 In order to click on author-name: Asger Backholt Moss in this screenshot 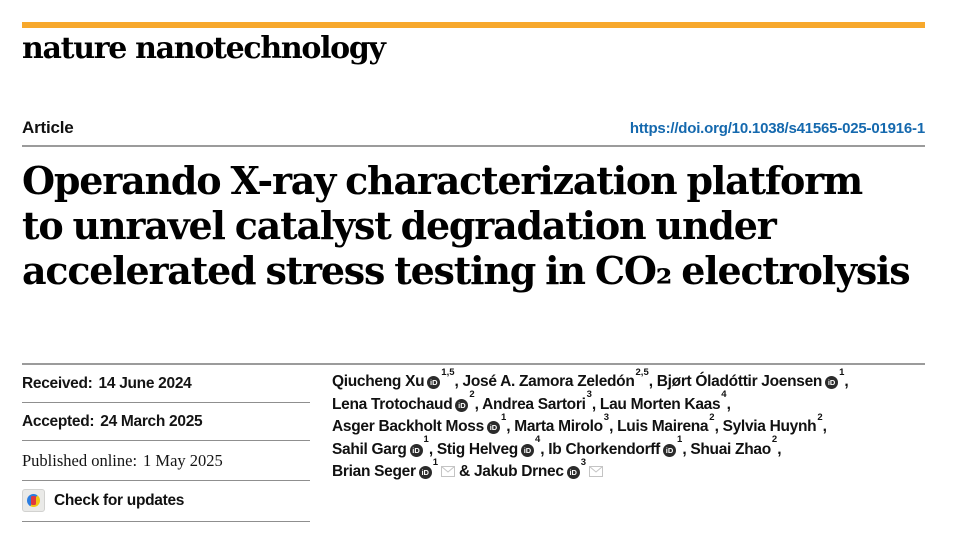, I will do `click(408, 426)`.